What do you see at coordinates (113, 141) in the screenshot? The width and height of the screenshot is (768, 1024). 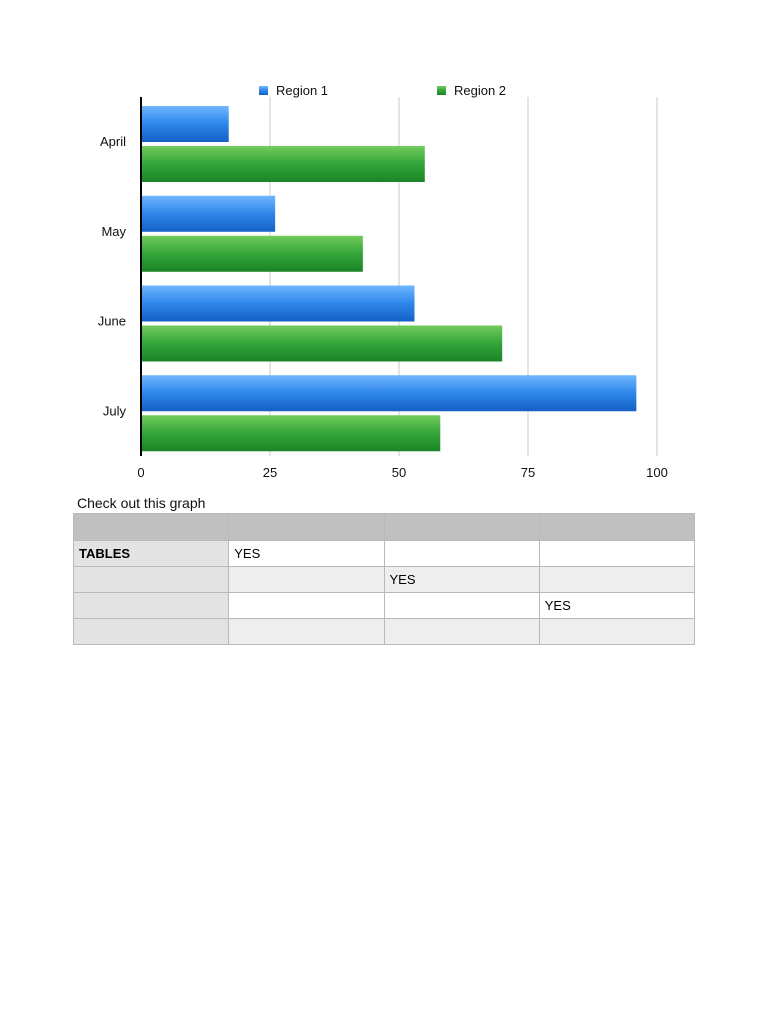 I see `y-category-label: April` at bounding box center [113, 141].